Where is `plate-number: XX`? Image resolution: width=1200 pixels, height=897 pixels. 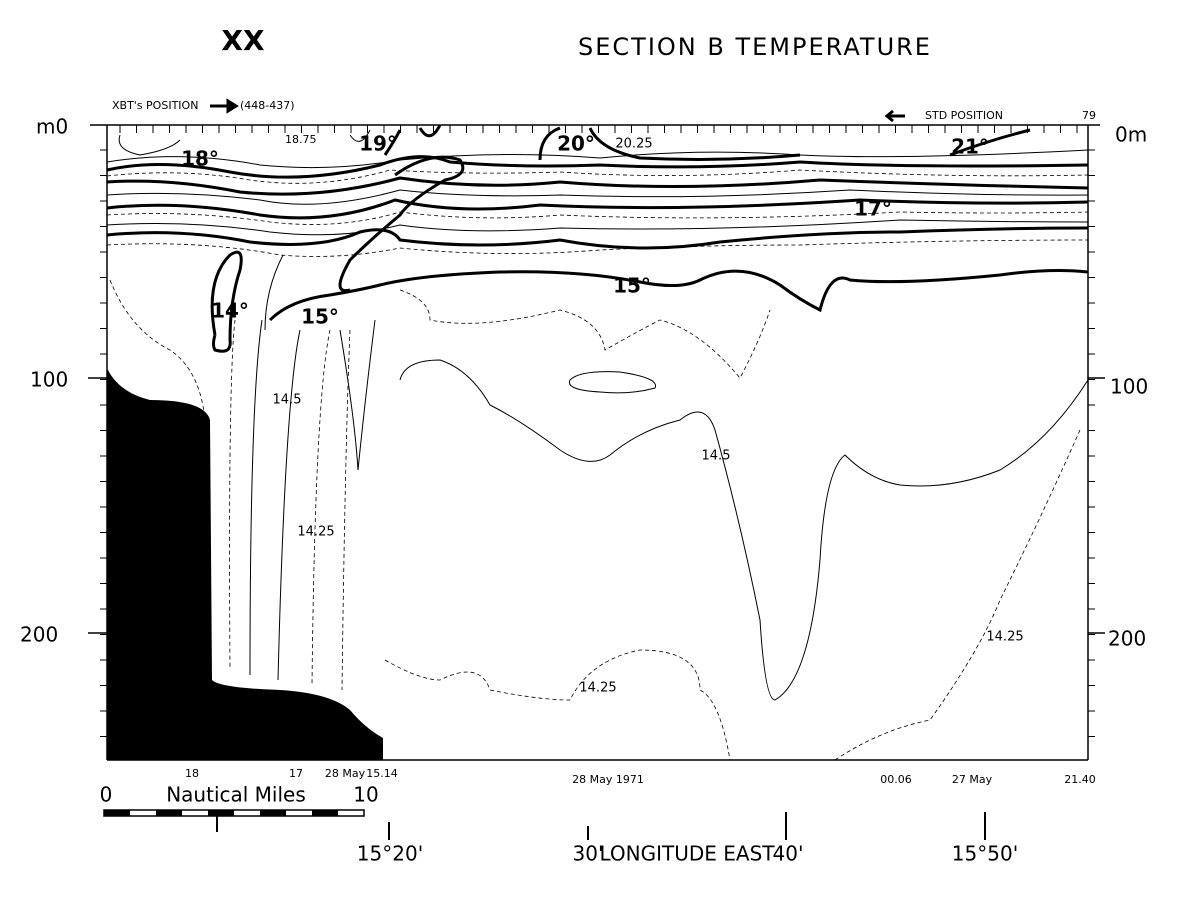 plate-number: XX is located at coordinates (243, 40).